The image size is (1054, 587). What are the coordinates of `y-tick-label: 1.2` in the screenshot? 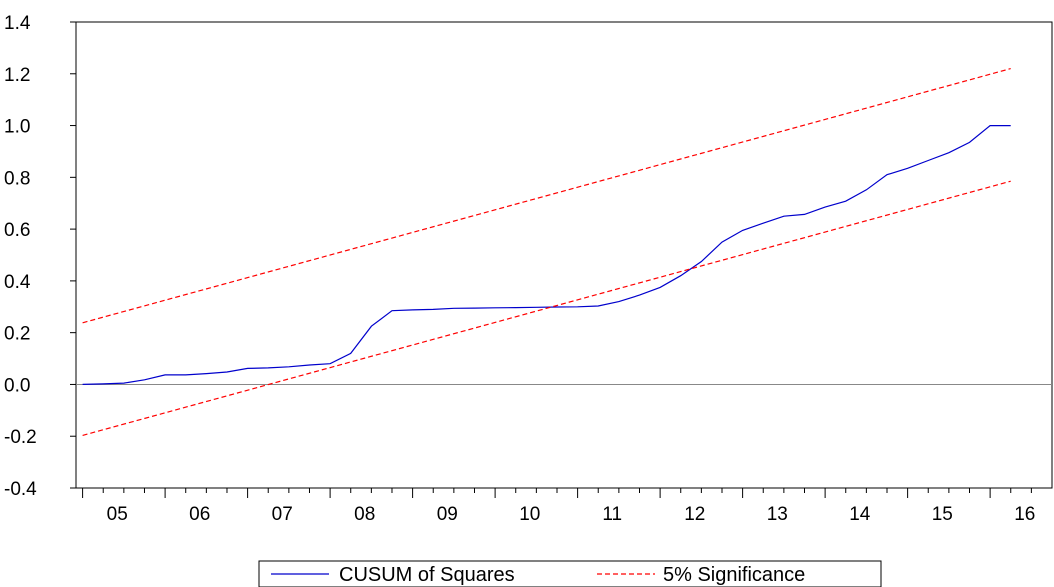 It's located at (17, 75).